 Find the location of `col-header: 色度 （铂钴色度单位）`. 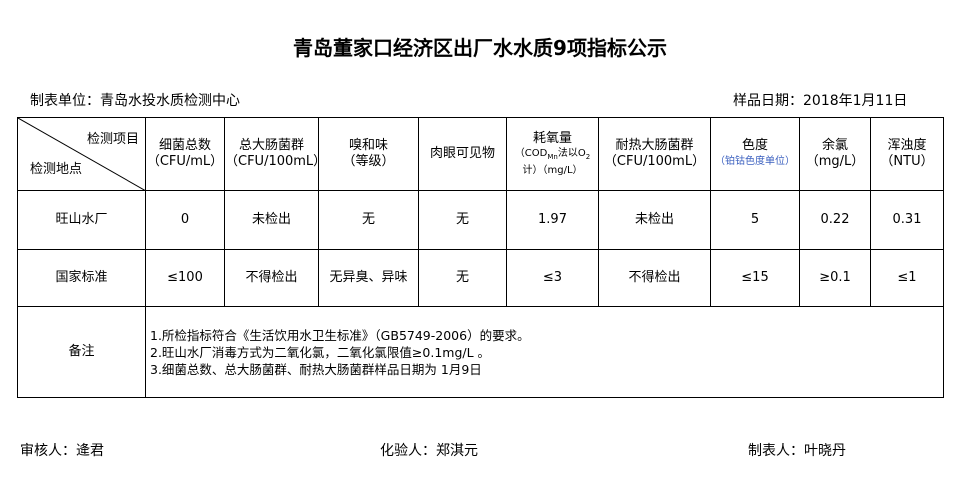

col-header: 色度 （铂钴色度单位） is located at coordinates (755, 154).